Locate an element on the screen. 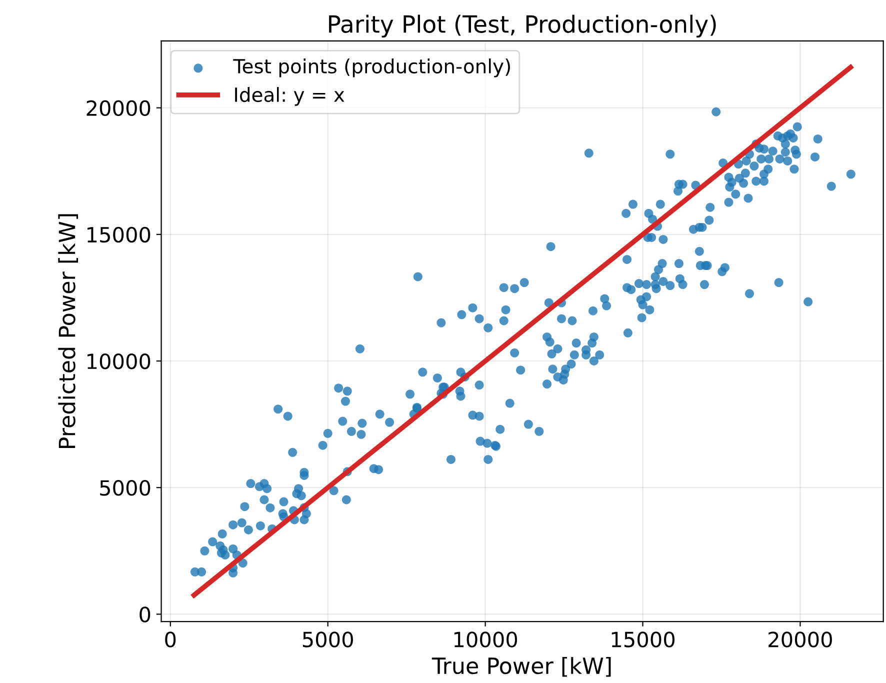 The width and height of the screenshot is (886, 683). x-tick-label: 10000 is located at coordinates (486, 640).